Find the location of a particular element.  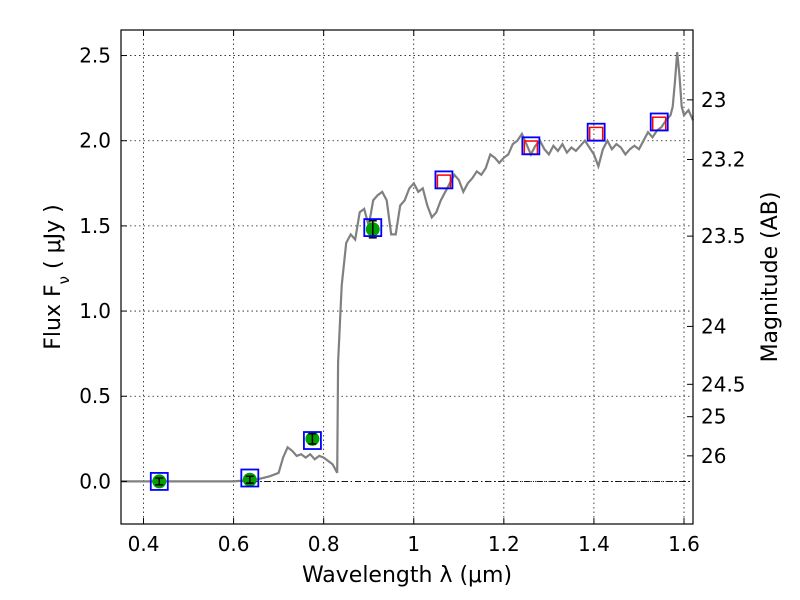

x-tick-label: 0.4 is located at coordinates (144, 544).